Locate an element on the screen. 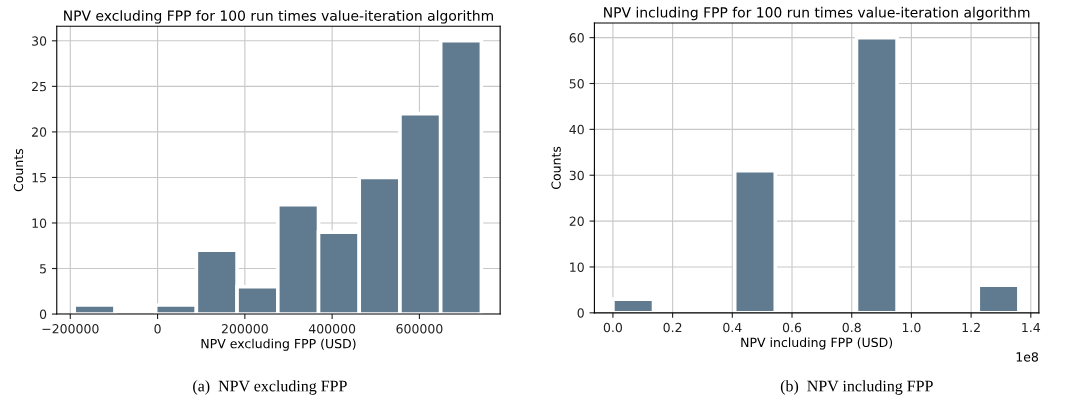 This screenshot has width=1071, height=410. y-tick-label: 5 is located at coordinates (43, 269).